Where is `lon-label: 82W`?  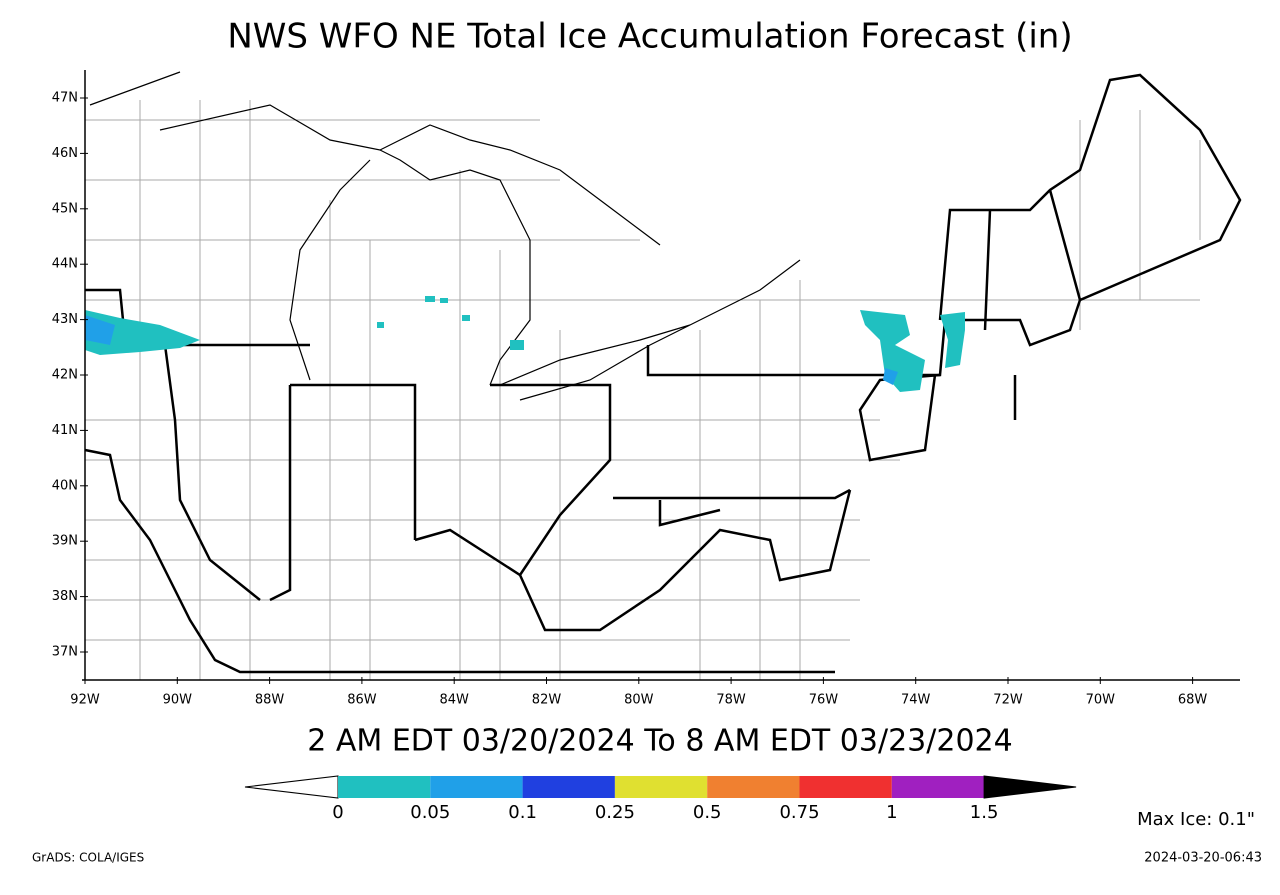 lon-label: 82W is located at coordinates (547, 700).